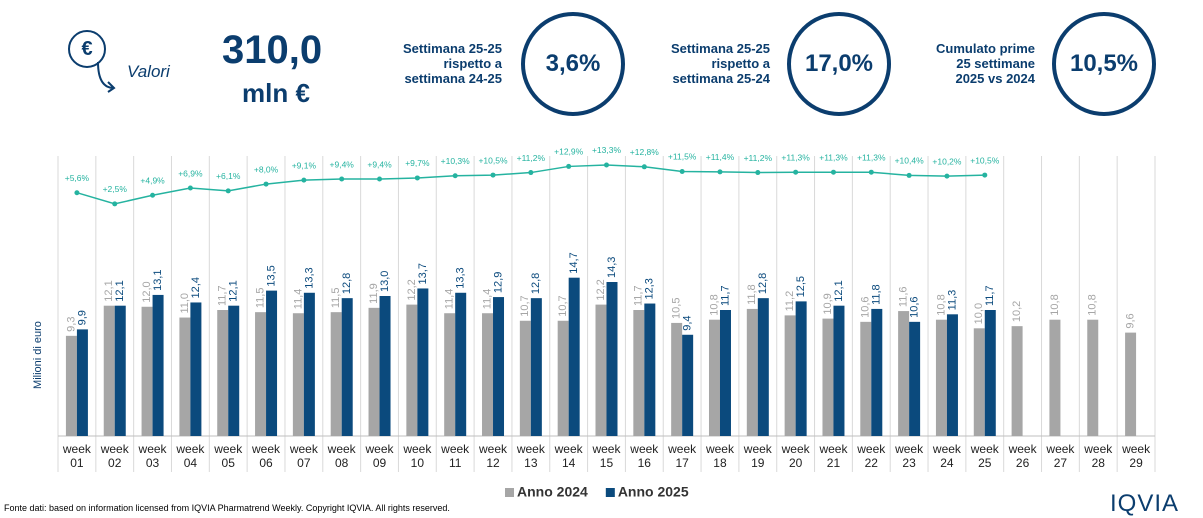 The image size is (1203, 518). I want to click on x-tick-label: week 24, so click(946, 456).